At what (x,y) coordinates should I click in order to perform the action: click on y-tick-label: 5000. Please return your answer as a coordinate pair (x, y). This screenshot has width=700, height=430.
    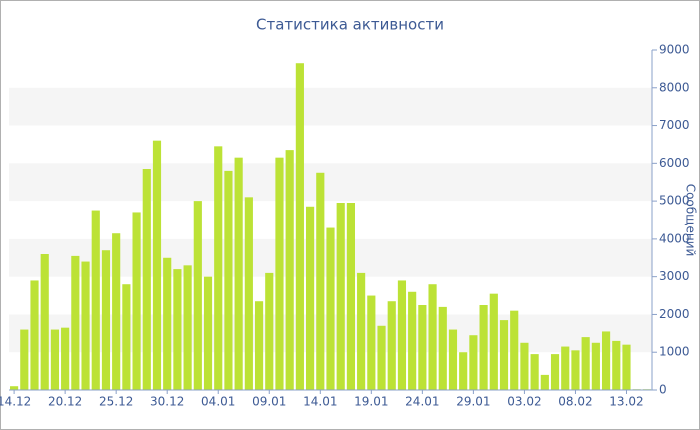
    Looking at the image, I should click on (674, 201).